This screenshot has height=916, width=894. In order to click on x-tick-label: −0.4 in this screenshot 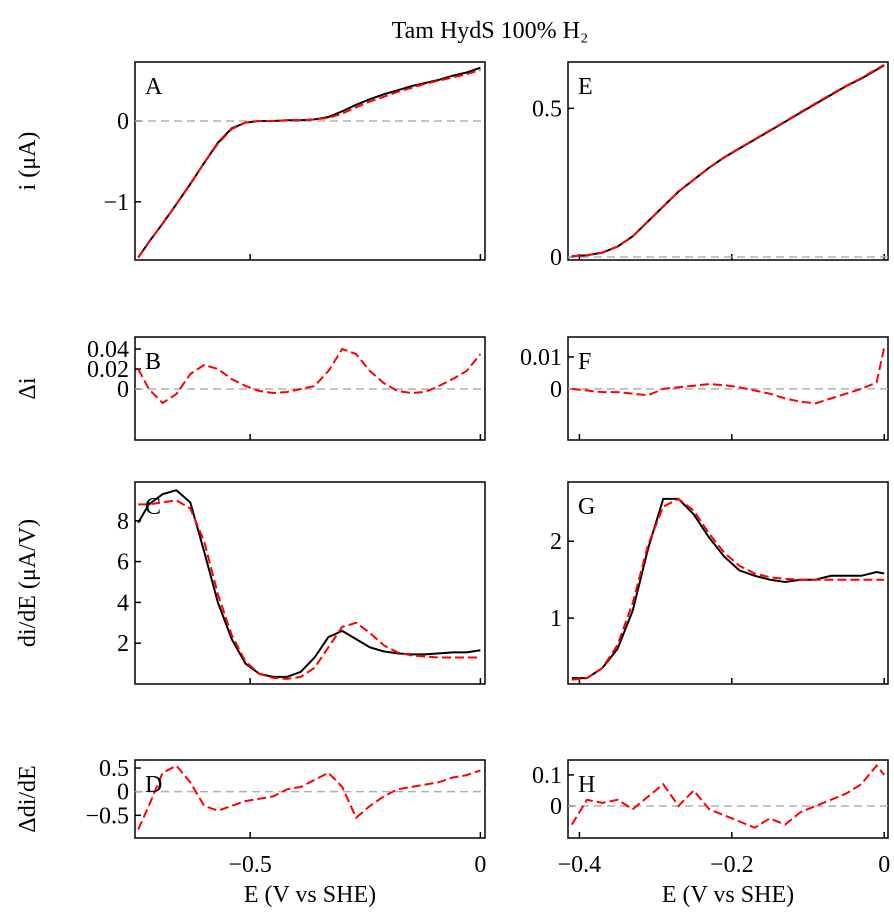, I will do `click(580, 865)`.